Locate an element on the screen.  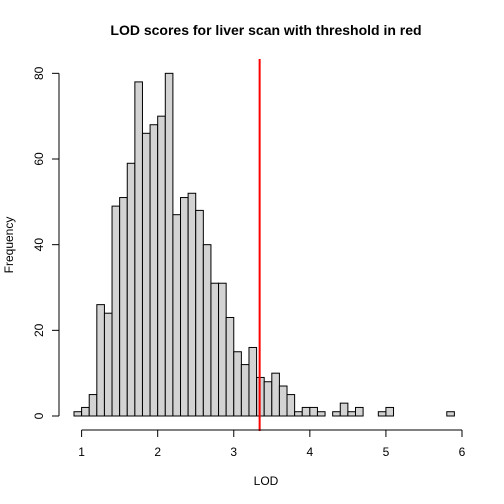
y-axis-label: Frequency is located at coordinates (9, 245).